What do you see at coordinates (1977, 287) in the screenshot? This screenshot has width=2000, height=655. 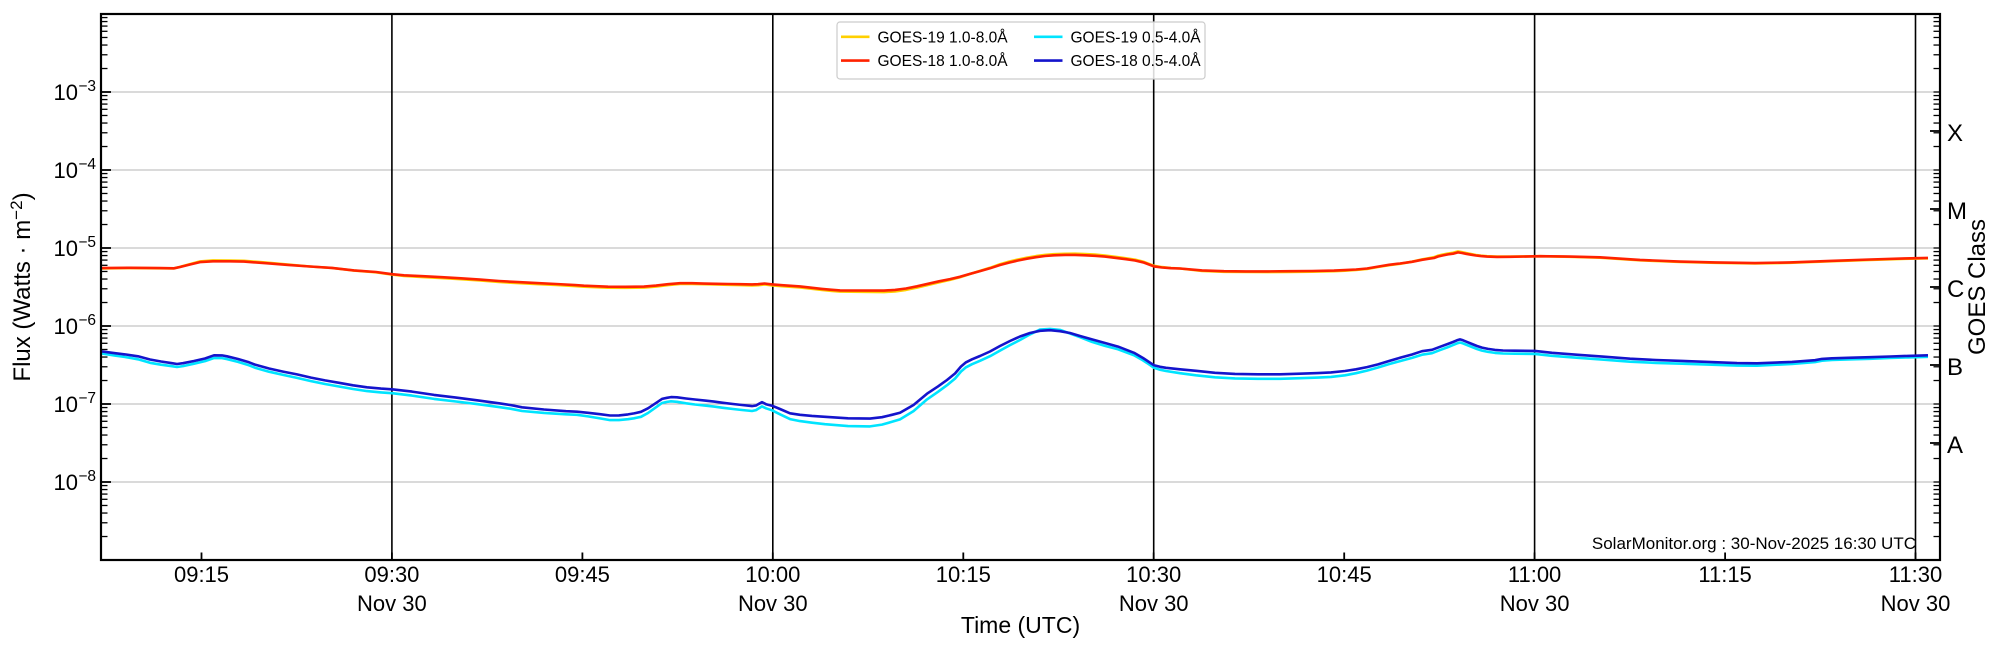 I see `svg-text: GOES Class` at bounding box center [1977, 287].